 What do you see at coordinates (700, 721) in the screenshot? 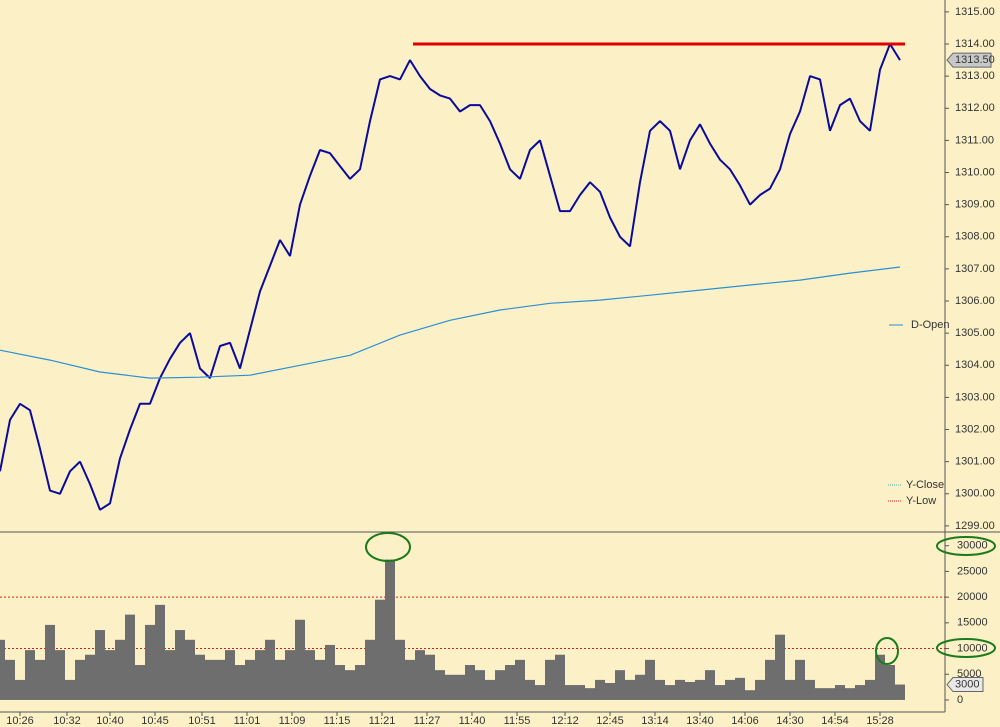
I see `x-tick-label: 13:40` at bounding box center [700, 721].